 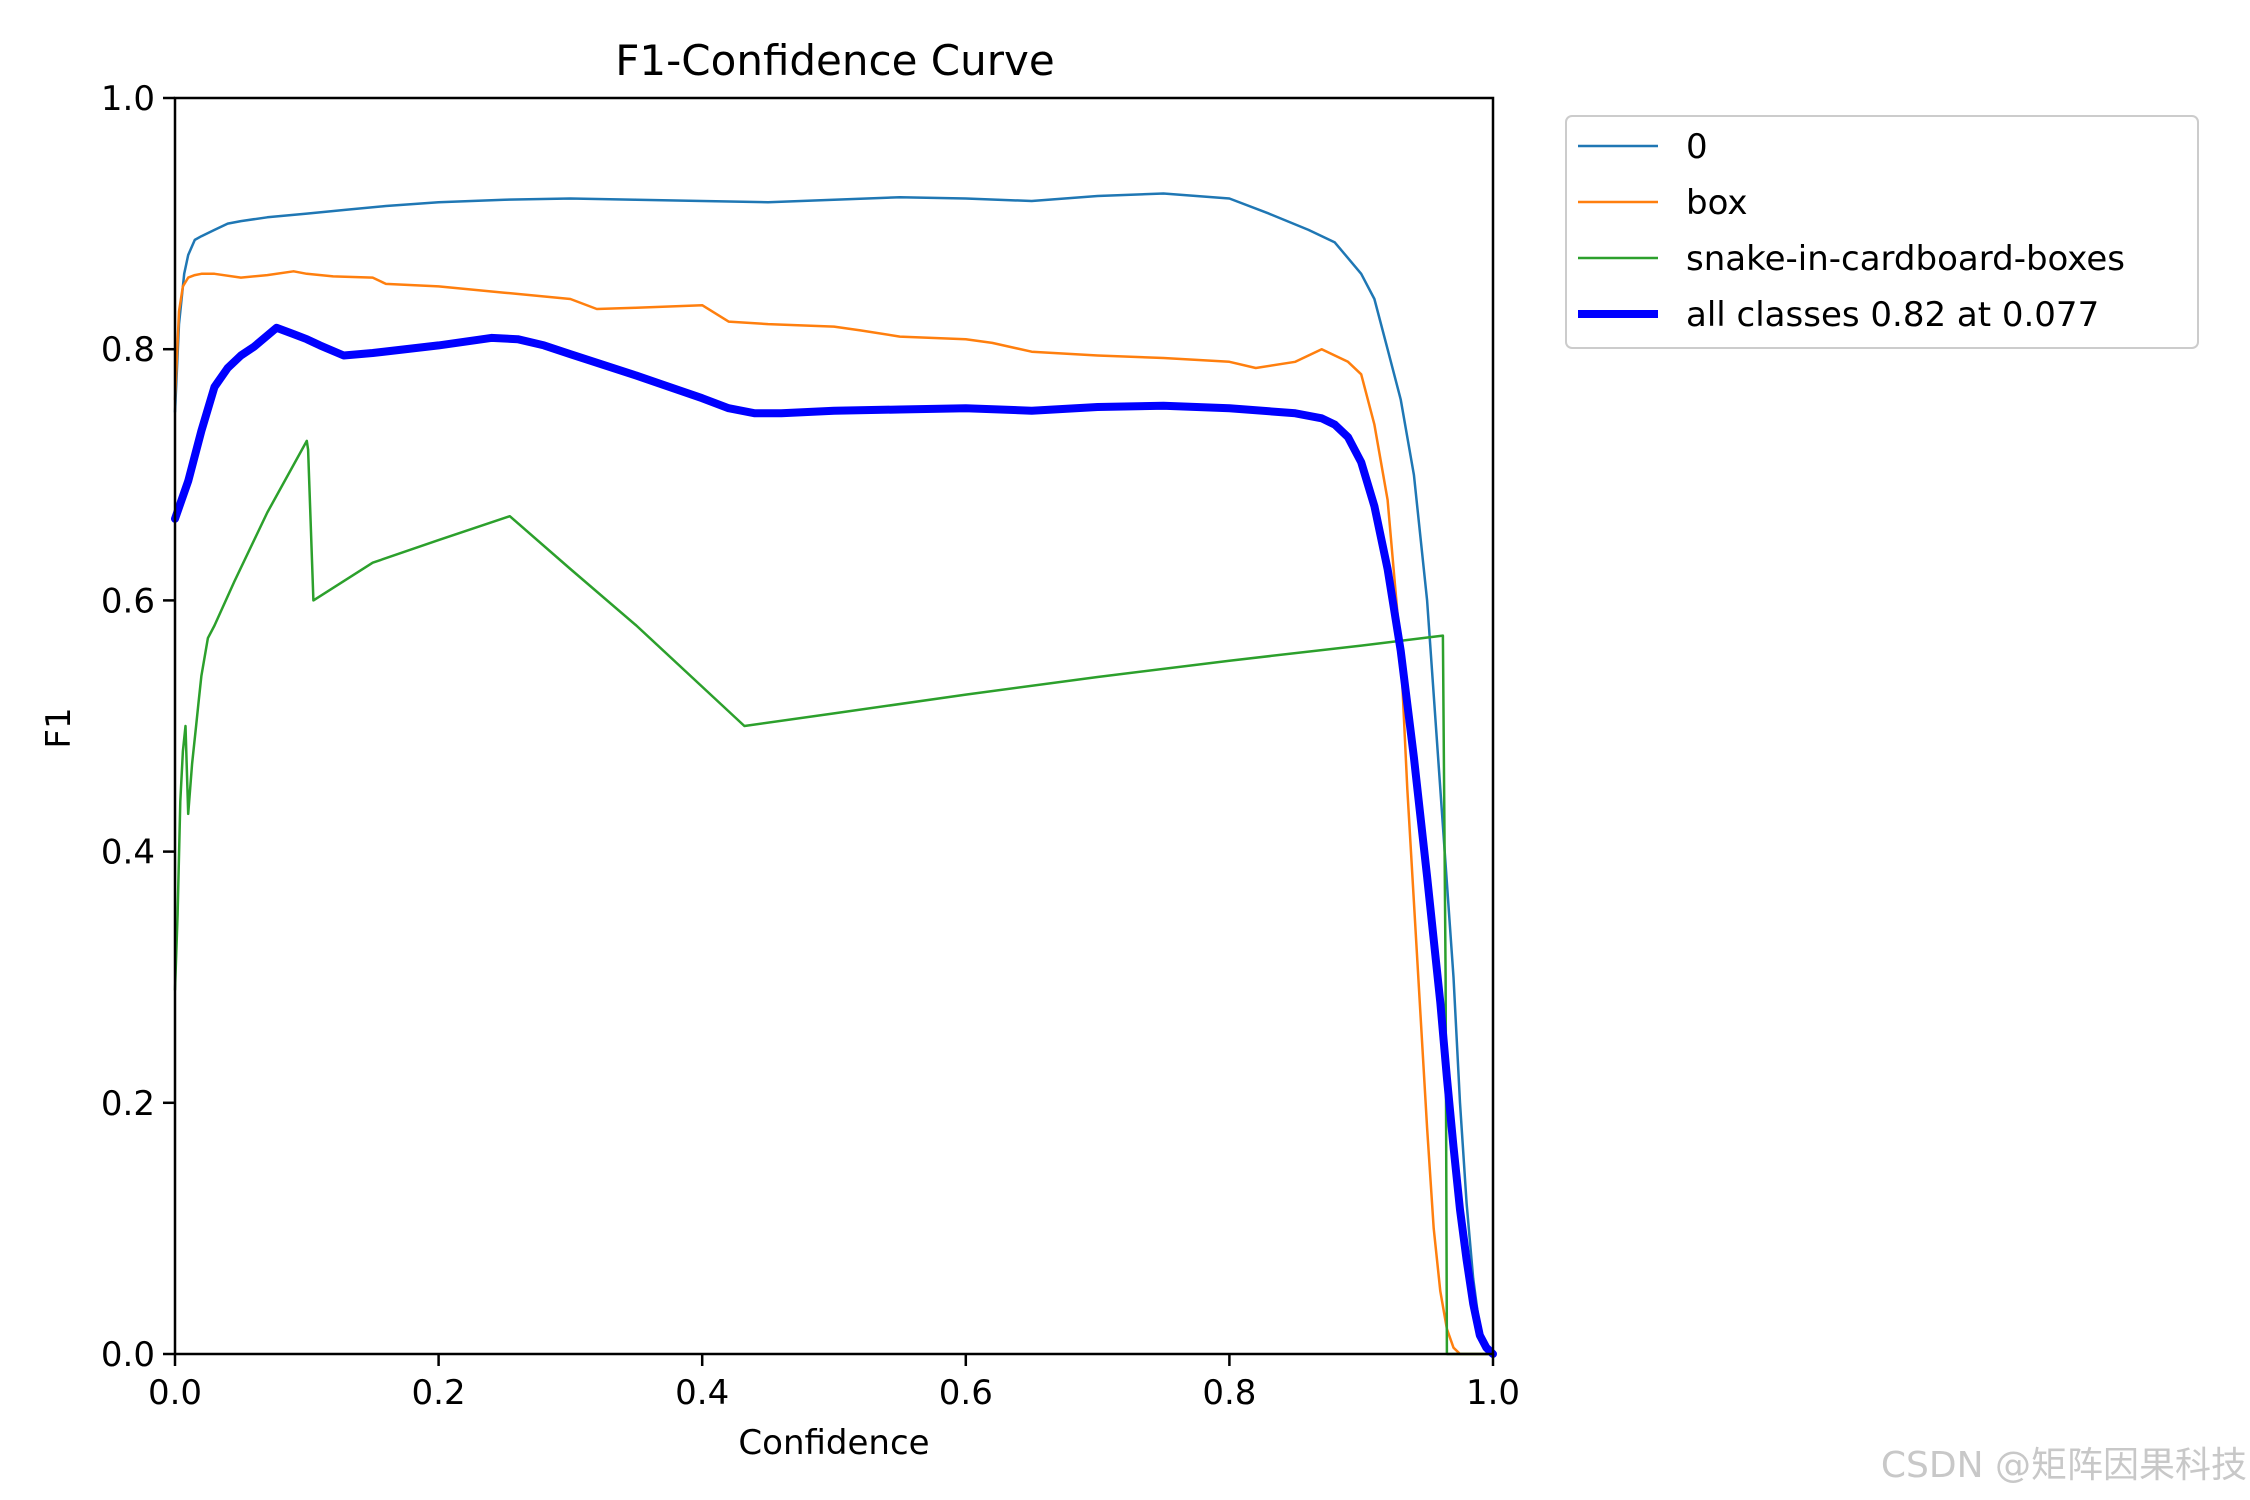 What do you see at coordinates (128, 1355) in the screenshot?
I see `y-tick-label: 0.0` at bounding box center [128, 1355].